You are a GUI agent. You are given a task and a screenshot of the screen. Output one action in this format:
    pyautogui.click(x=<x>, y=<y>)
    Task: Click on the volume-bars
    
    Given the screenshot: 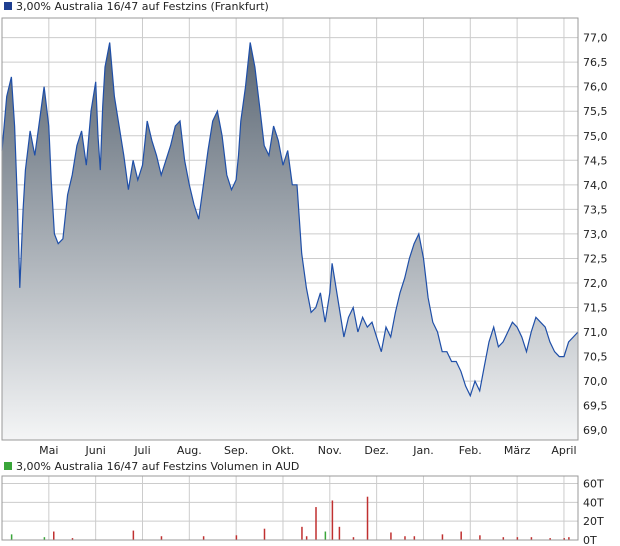 What is the action you would take?
    pyautogui.click(x=290, y=518)
    